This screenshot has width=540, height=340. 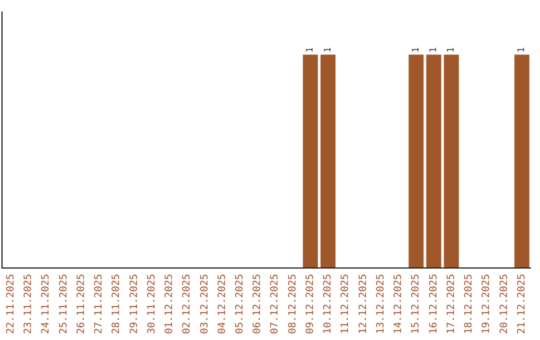 What do you see at coordinates (240, 304) in the screenshot?
I see `x-tick-label: 05.12.2025` at bounding box center [240, 304].